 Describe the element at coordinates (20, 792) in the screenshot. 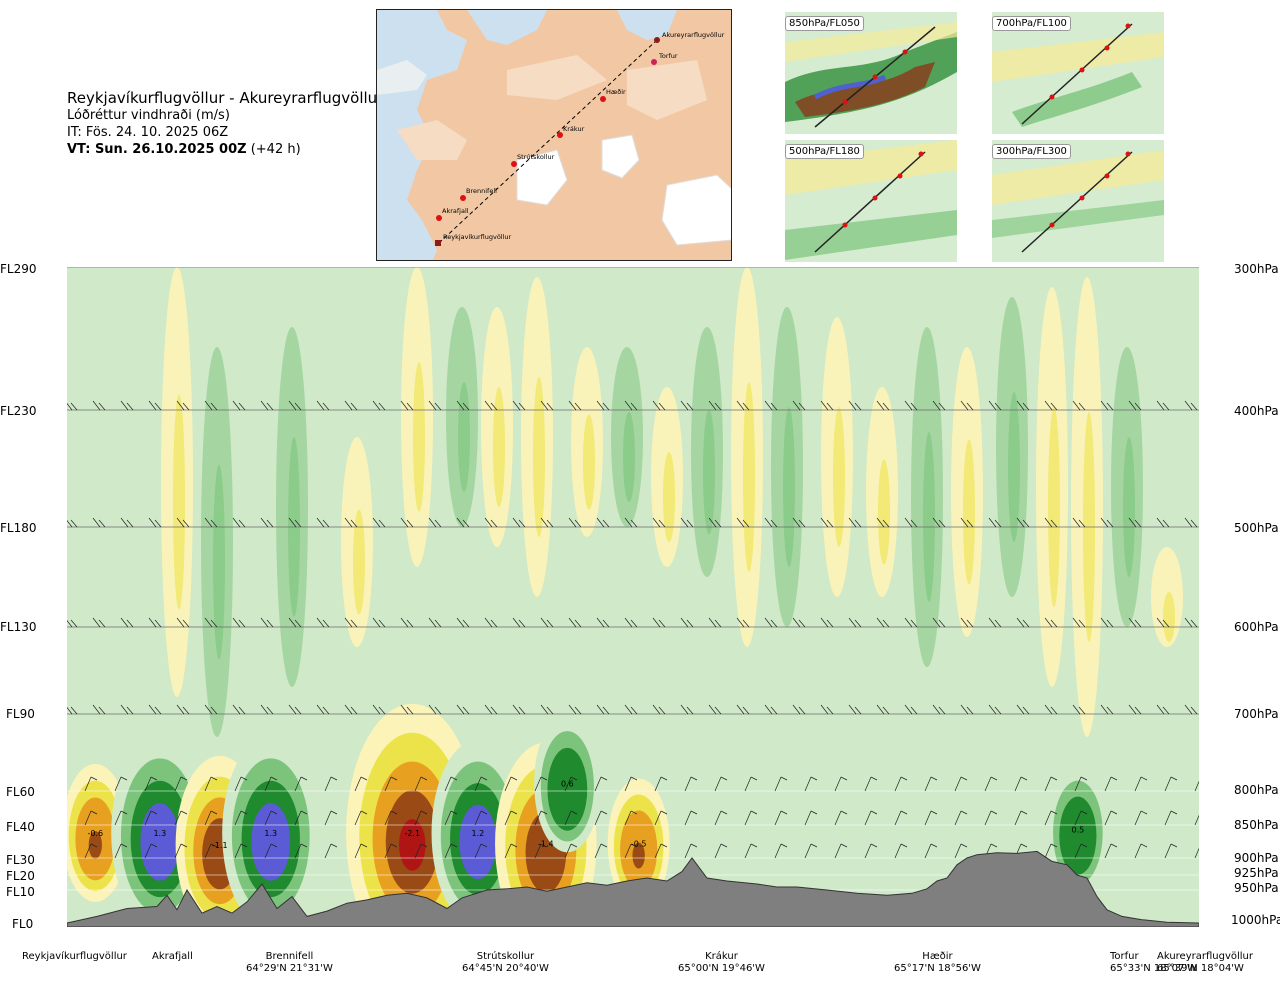

I see `fl-label: FL60` at that location.